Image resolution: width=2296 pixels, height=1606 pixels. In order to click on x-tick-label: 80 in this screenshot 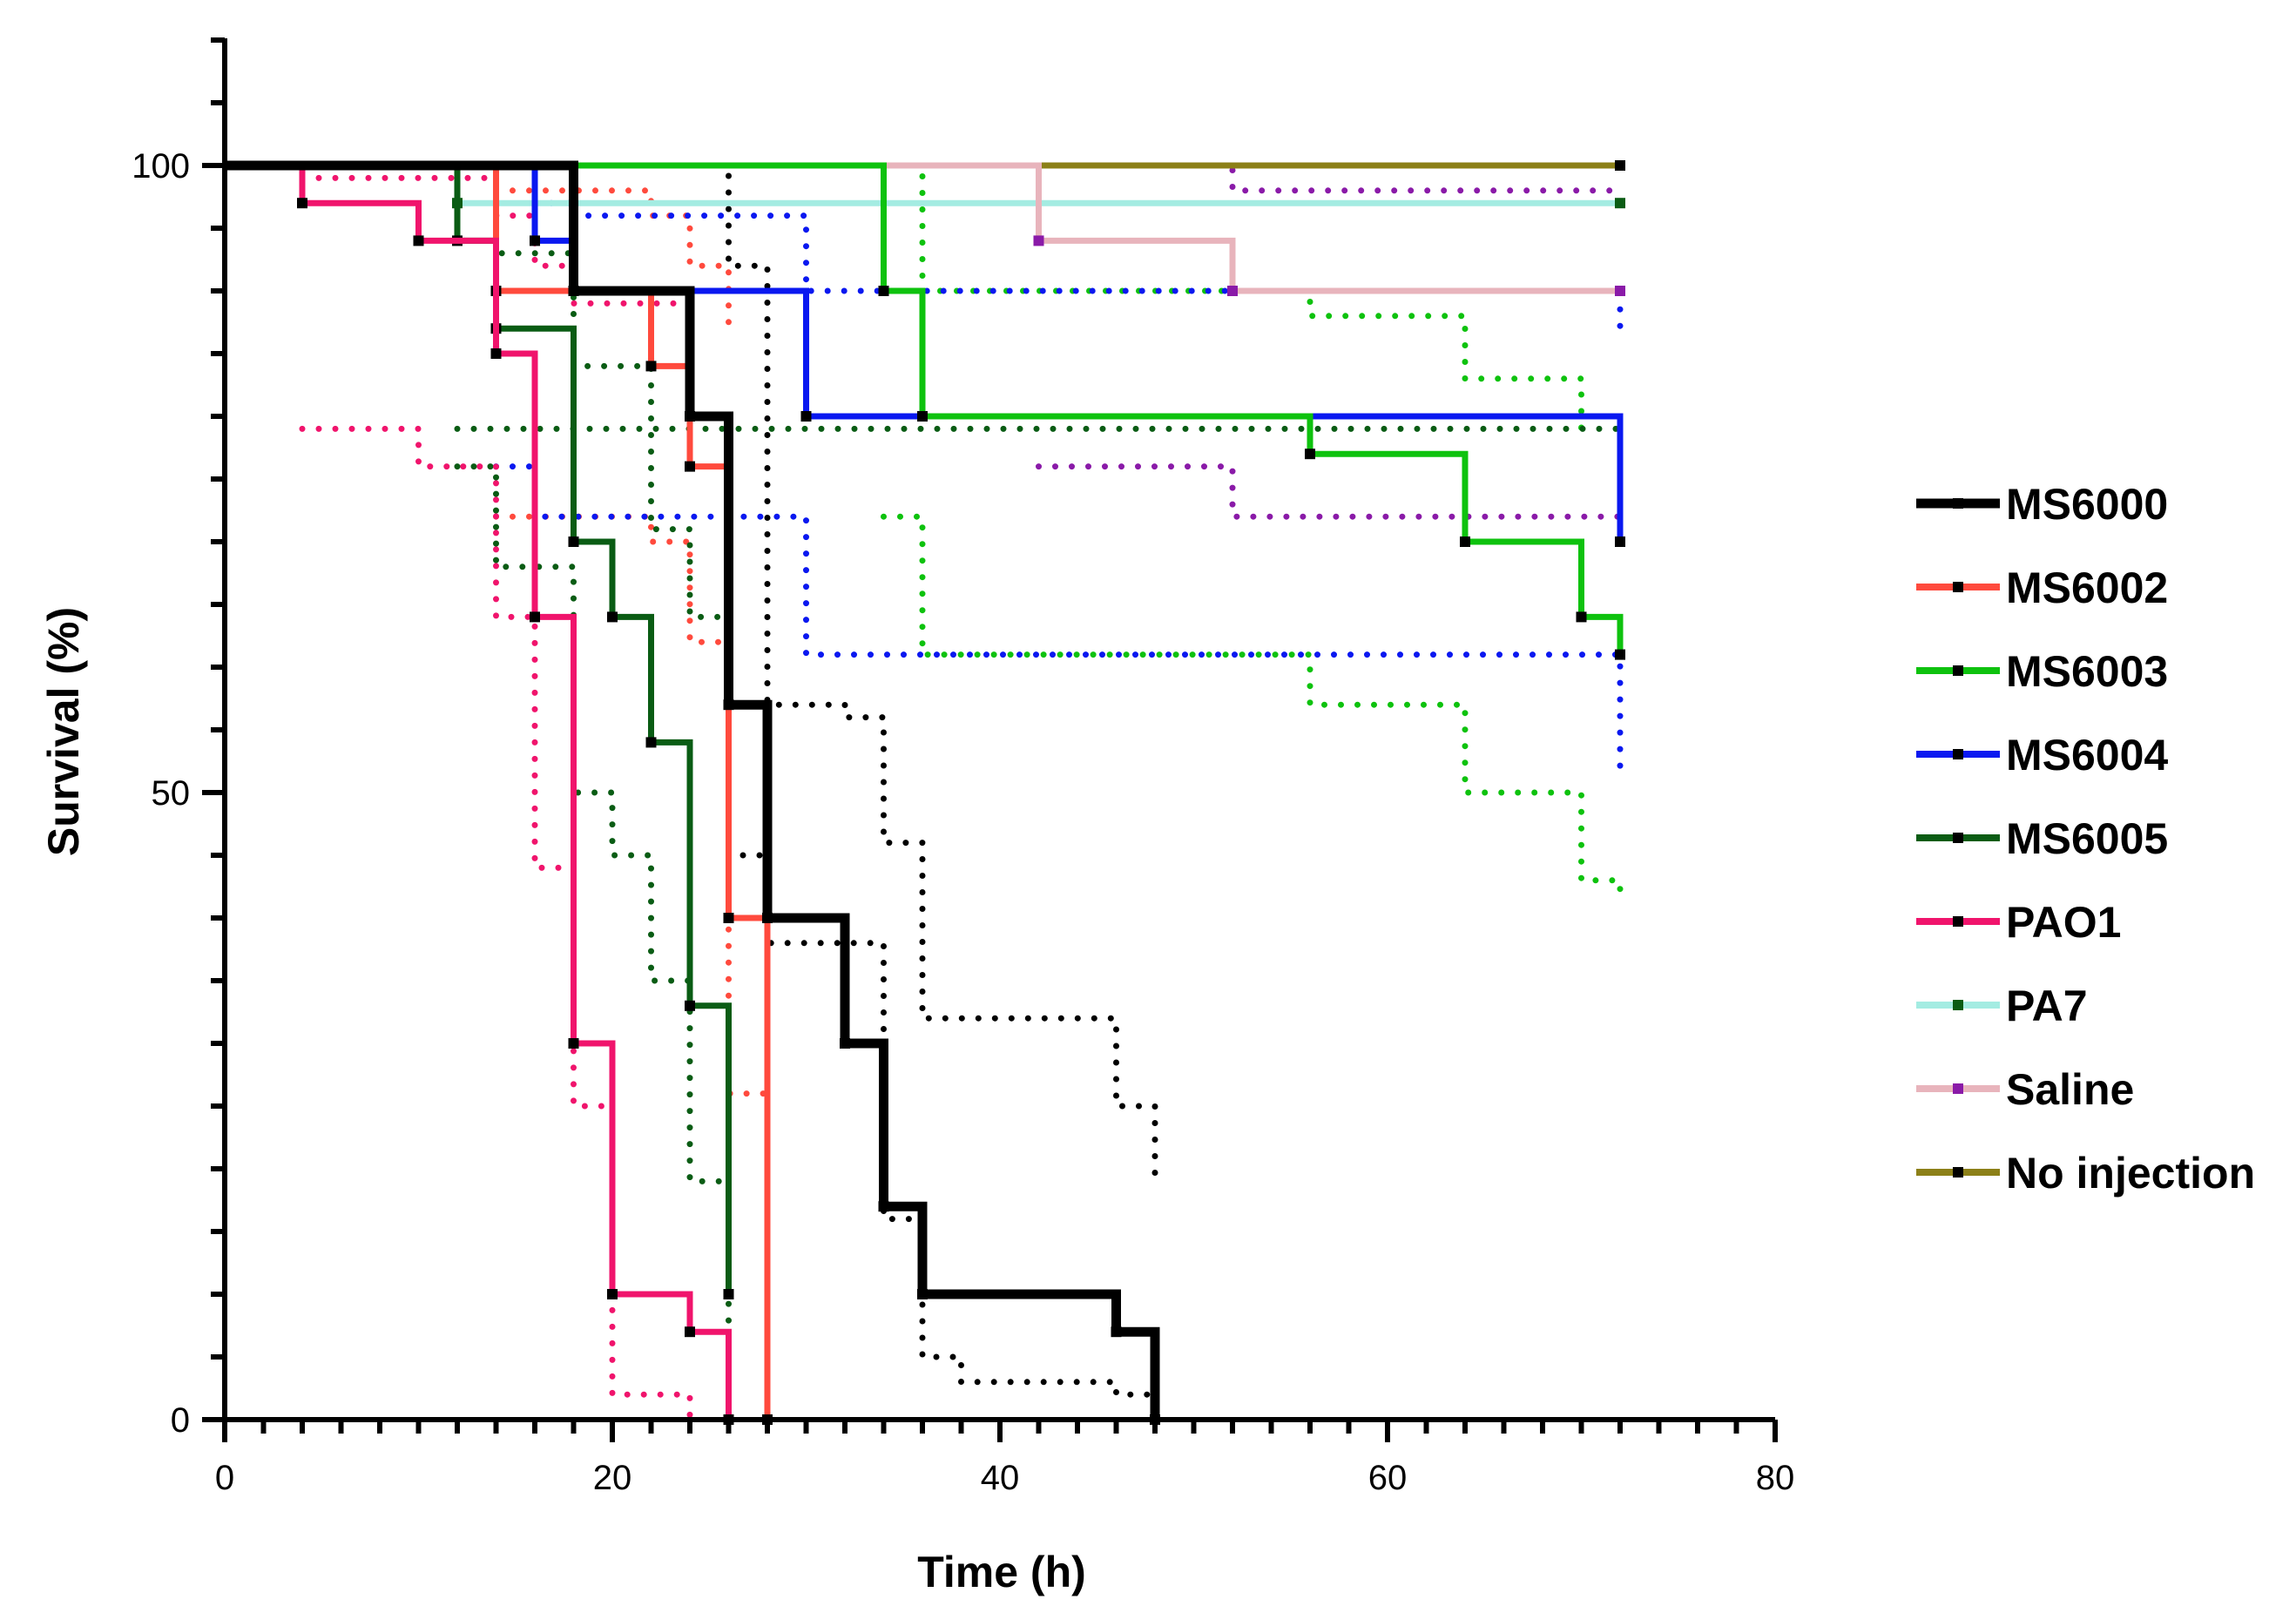, I will do `click(1775, 1478)`.